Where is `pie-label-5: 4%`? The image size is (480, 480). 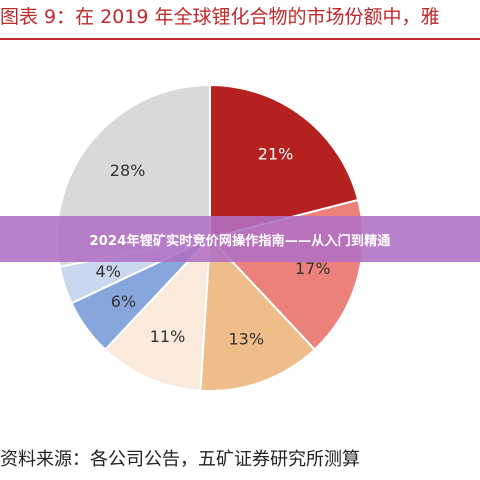
pie-label-5: 4% is located at coordinates (108, 271).